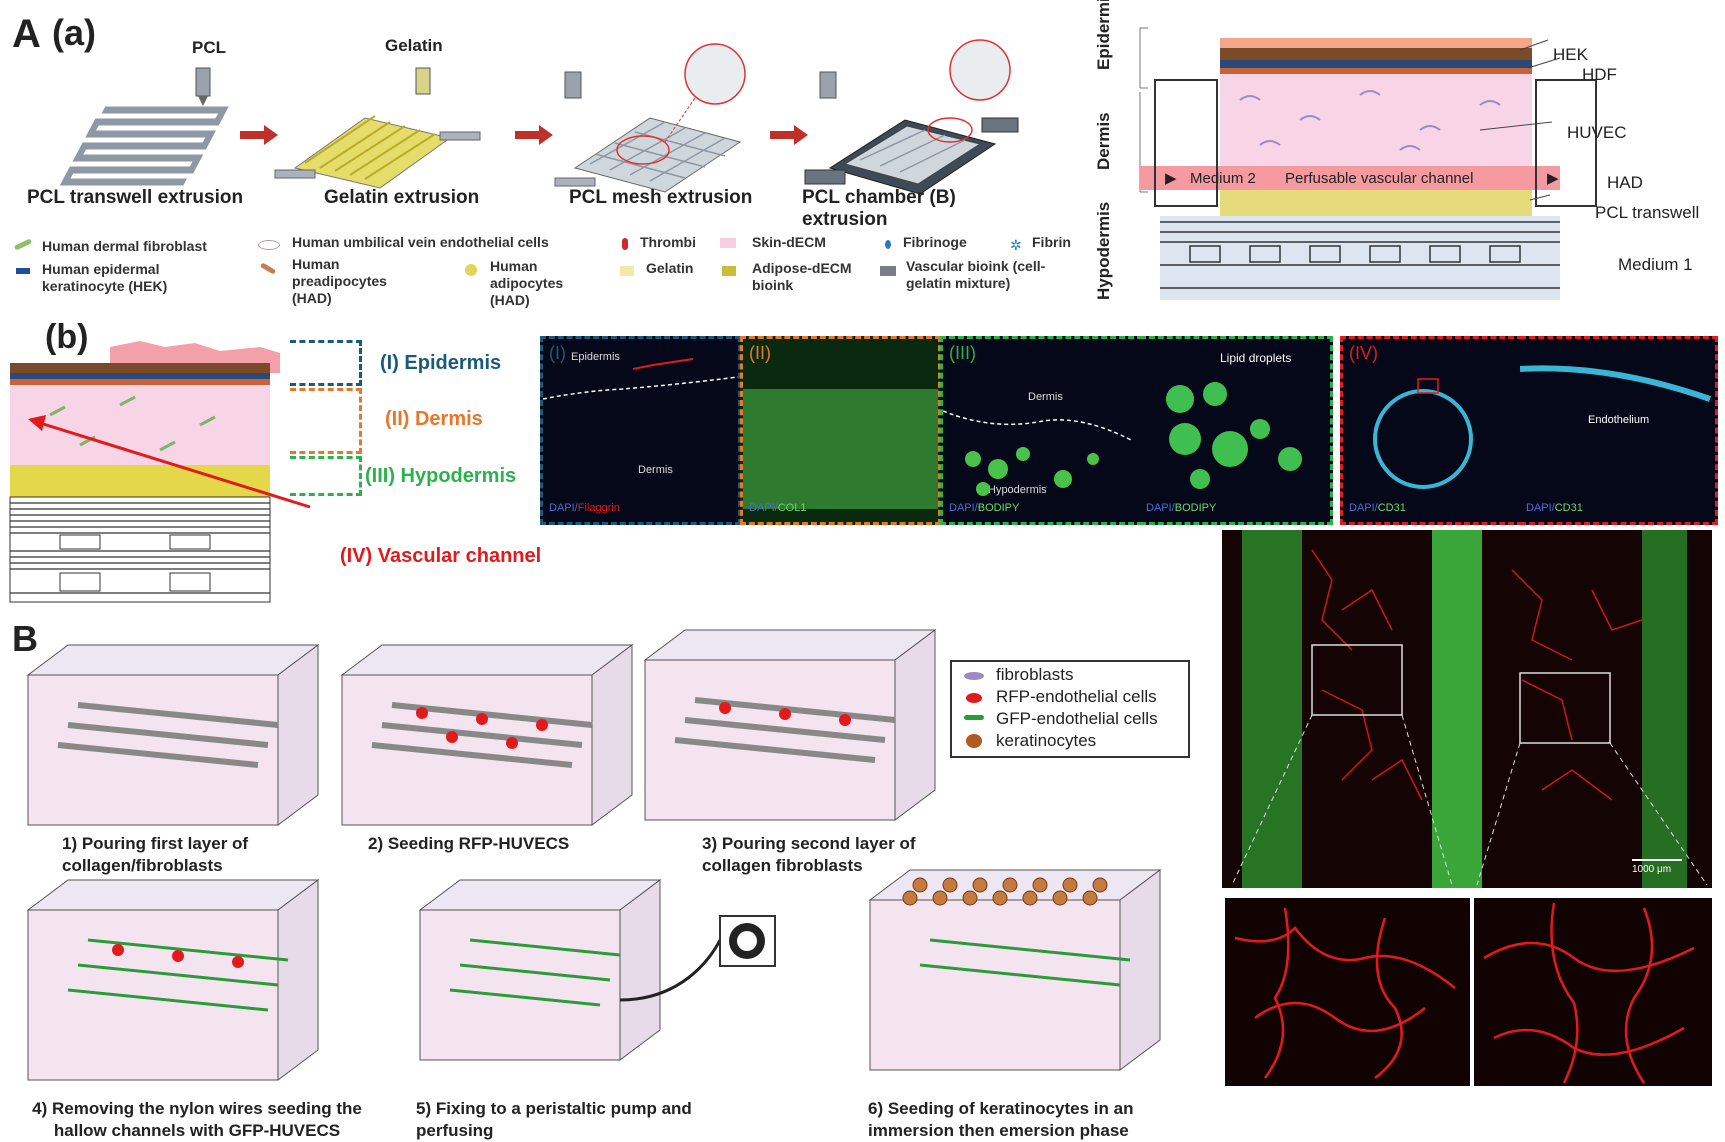 This screenshot has width=1725, height=1142. I want to click on legend-fibrin-icon: ✲, so click(1016, 245).